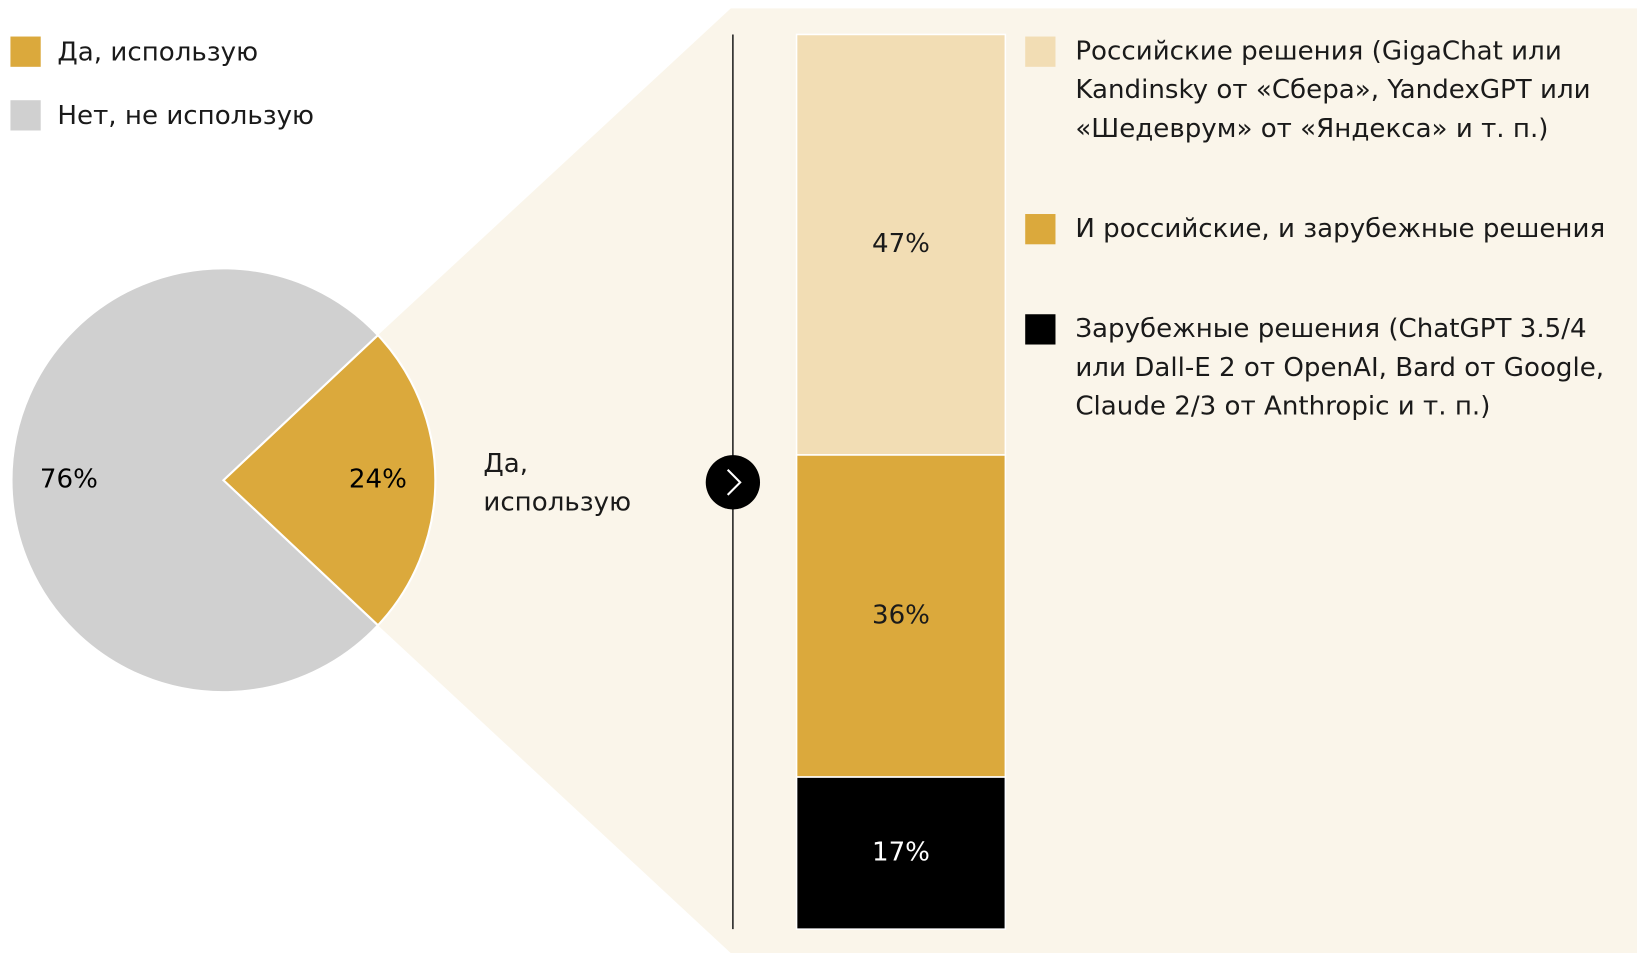 The width and height of the screenshot is (1637, 953). I want to click on pie-value-label: 76%, so click(69, 480).